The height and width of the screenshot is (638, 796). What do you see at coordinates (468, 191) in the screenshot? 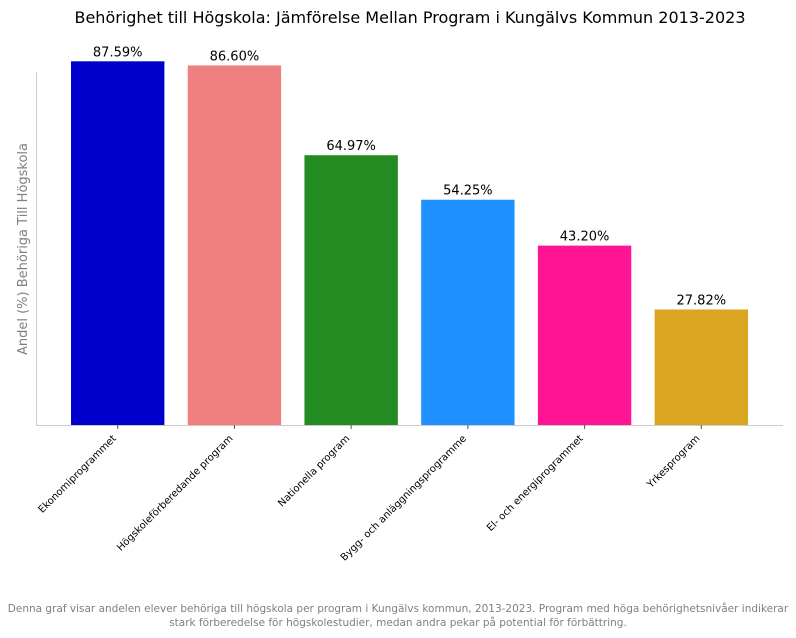
I see `bar-value-label: 54.25%` at bounding box center [468, 191].